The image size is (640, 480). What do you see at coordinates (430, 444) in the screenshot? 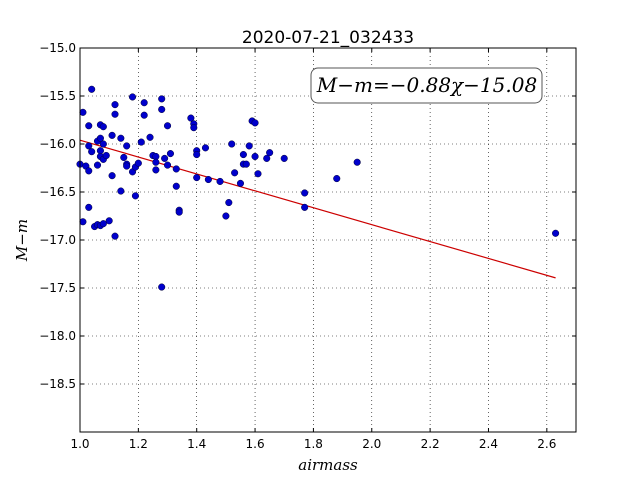
I see `x-tick-label: 2.2` at bounding box center [430, 444].